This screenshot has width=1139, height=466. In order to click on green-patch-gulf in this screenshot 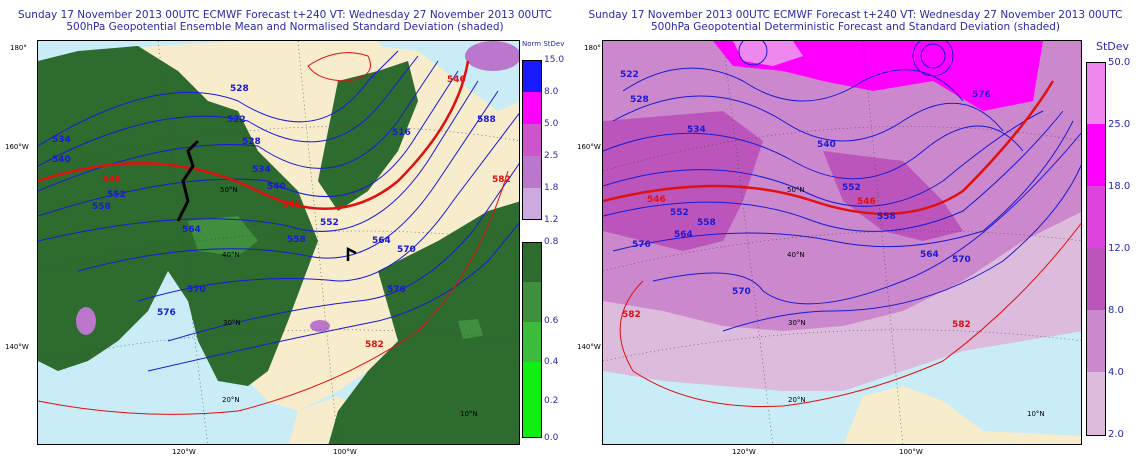, I will do `click(470, 329)`.